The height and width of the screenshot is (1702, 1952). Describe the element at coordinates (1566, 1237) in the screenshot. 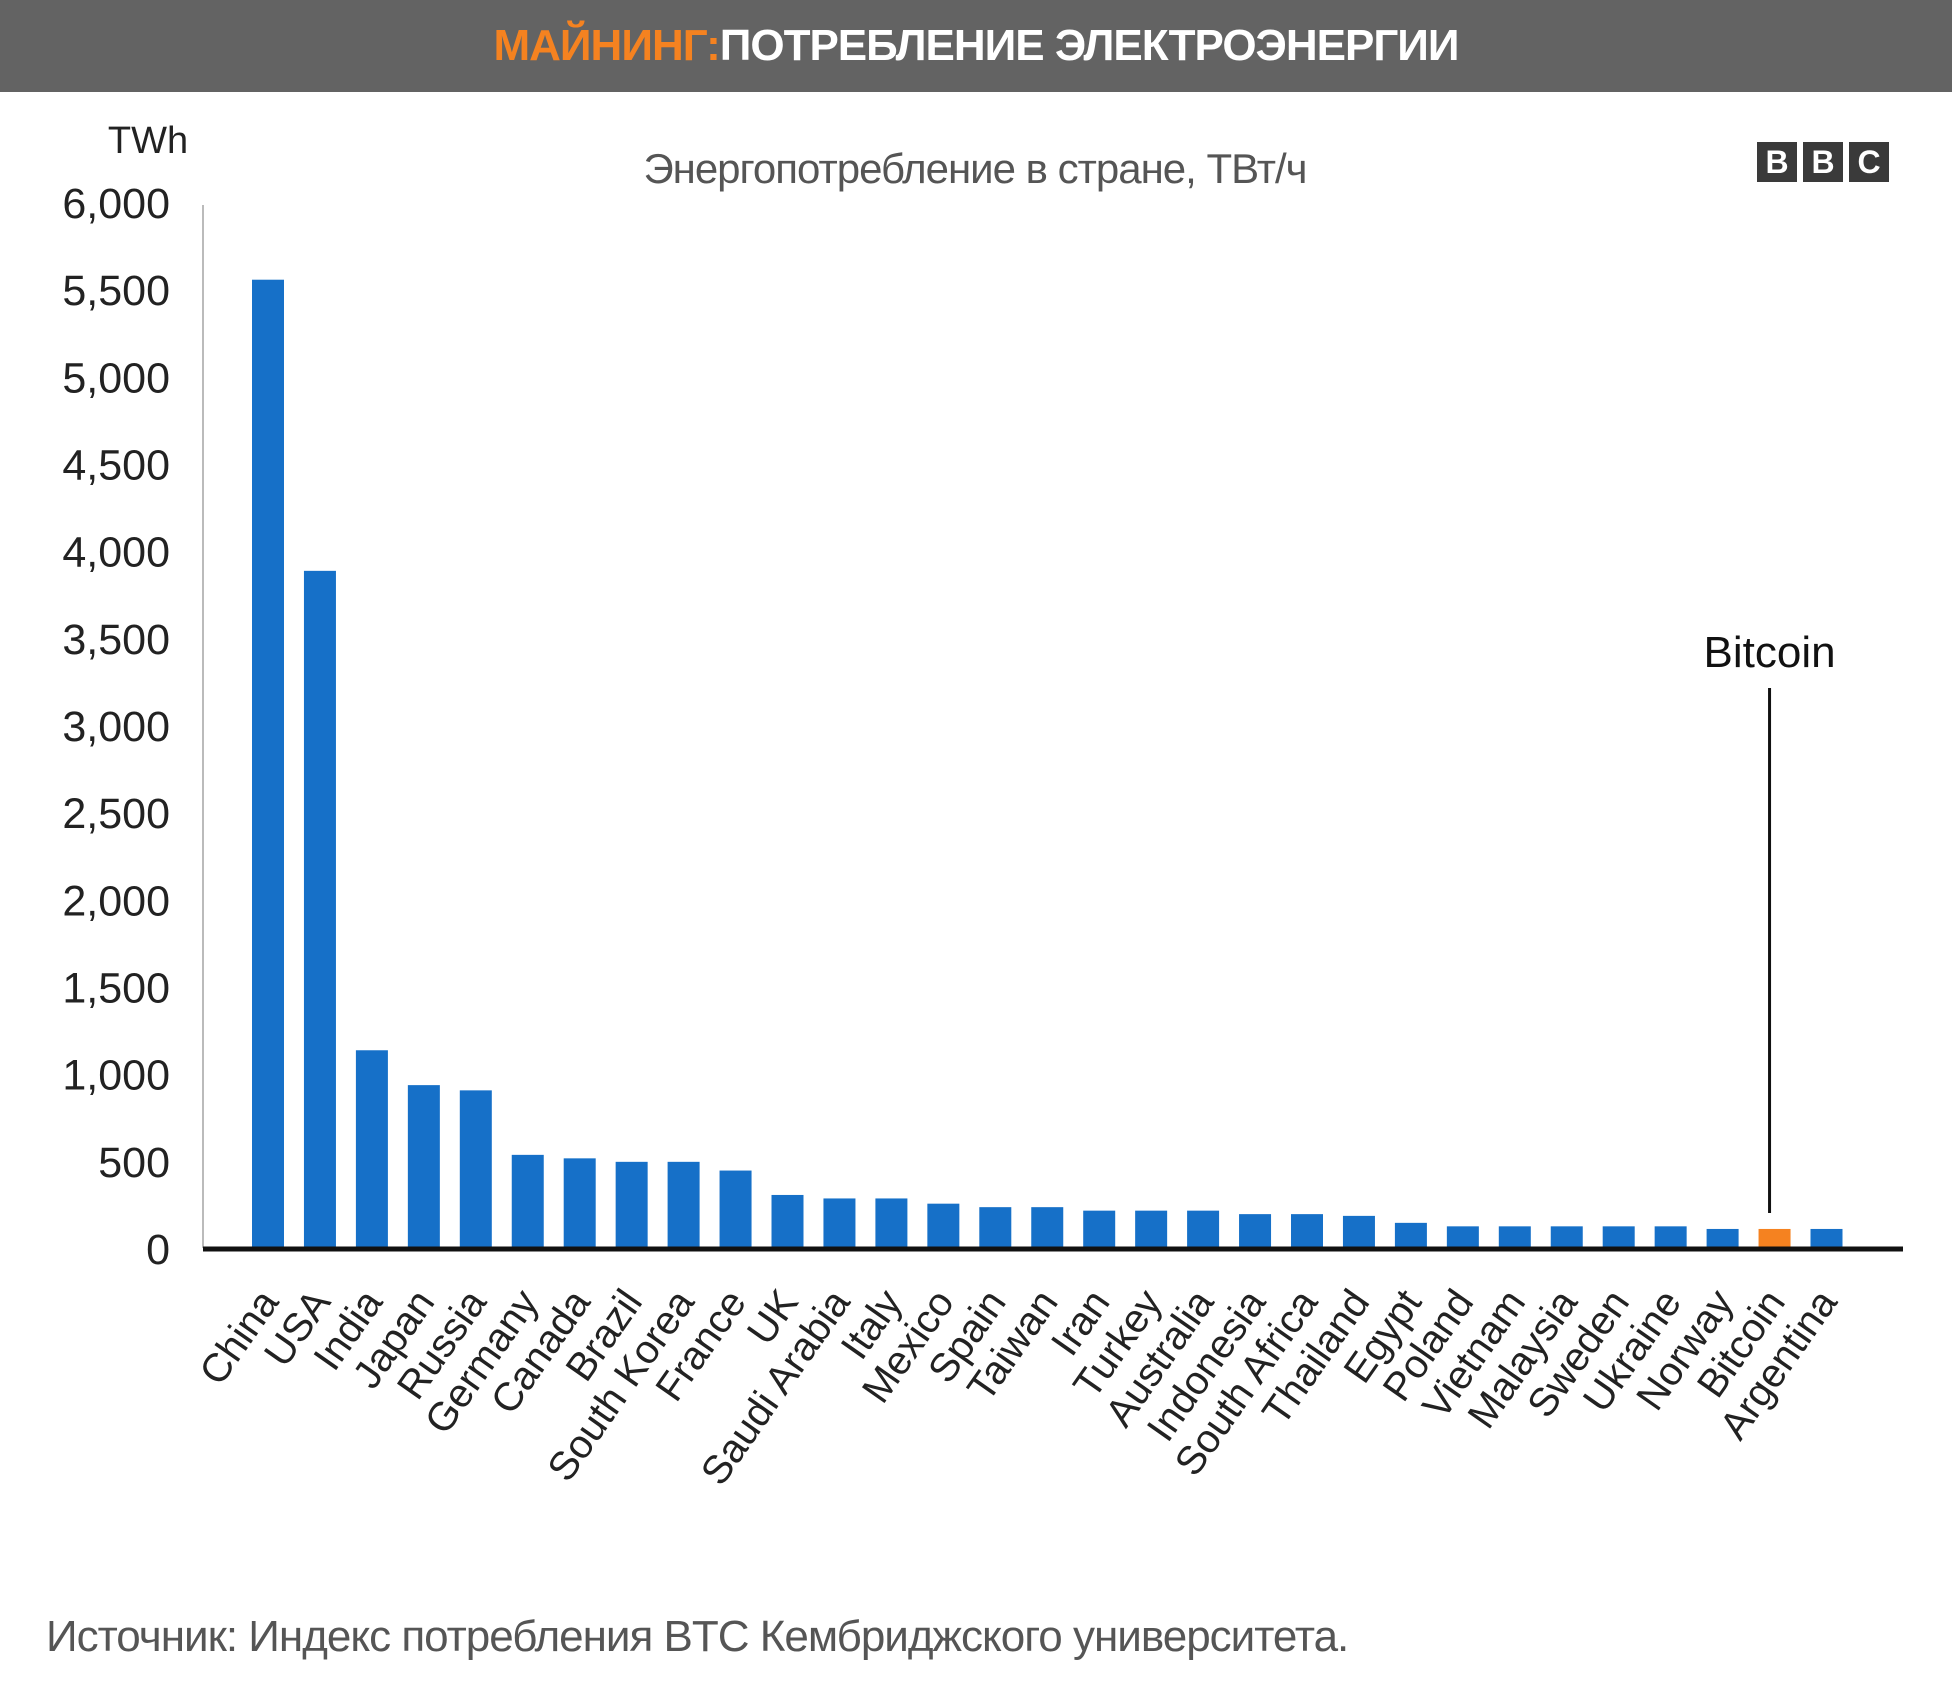

I see `bar-malaysia` at that location.